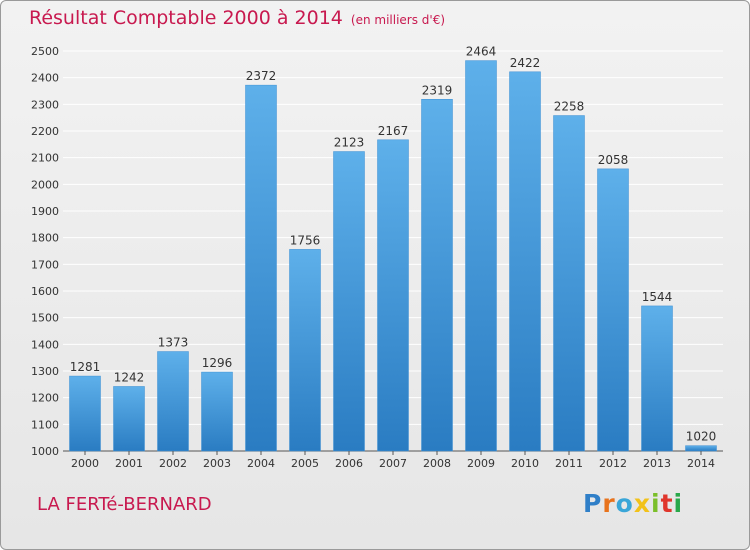  I want to click on y-tick-label: 1900, so click(45, 211).